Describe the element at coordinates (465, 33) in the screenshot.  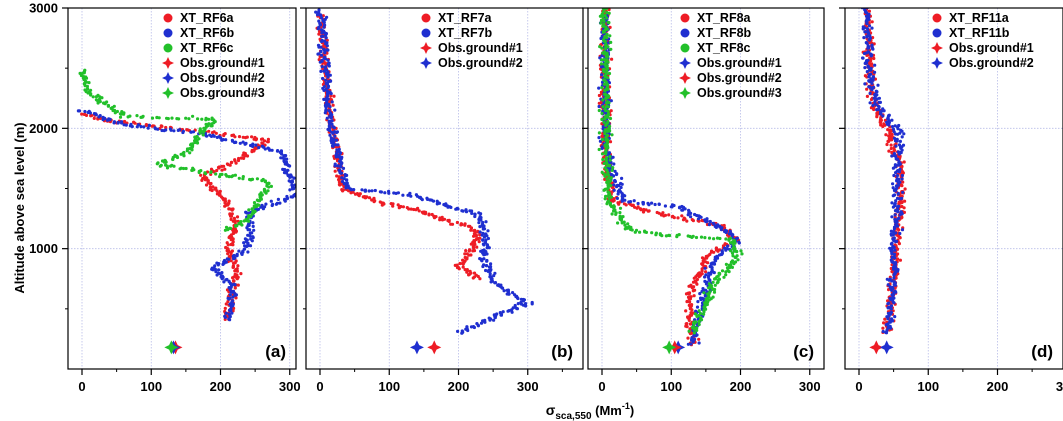
I see `legend-label: XT_RF7b` at that location.